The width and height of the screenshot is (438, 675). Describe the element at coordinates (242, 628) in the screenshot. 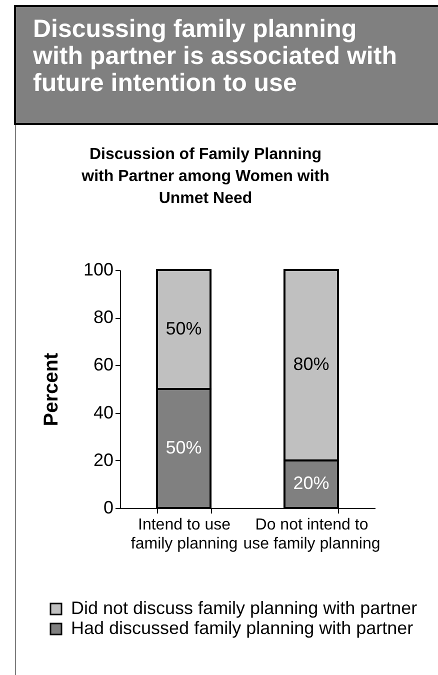

I see `legend-label: Had discussed family planning with partner` at that location.